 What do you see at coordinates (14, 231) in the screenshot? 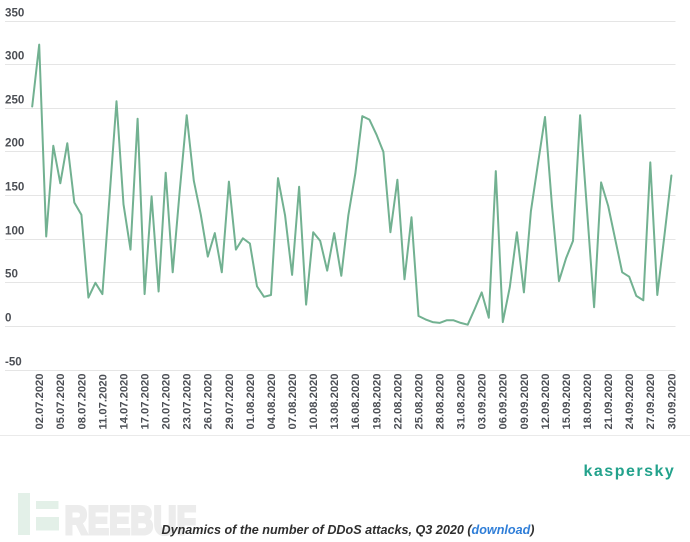
I see `svg-text: 100` at bounding box center [14, 231].